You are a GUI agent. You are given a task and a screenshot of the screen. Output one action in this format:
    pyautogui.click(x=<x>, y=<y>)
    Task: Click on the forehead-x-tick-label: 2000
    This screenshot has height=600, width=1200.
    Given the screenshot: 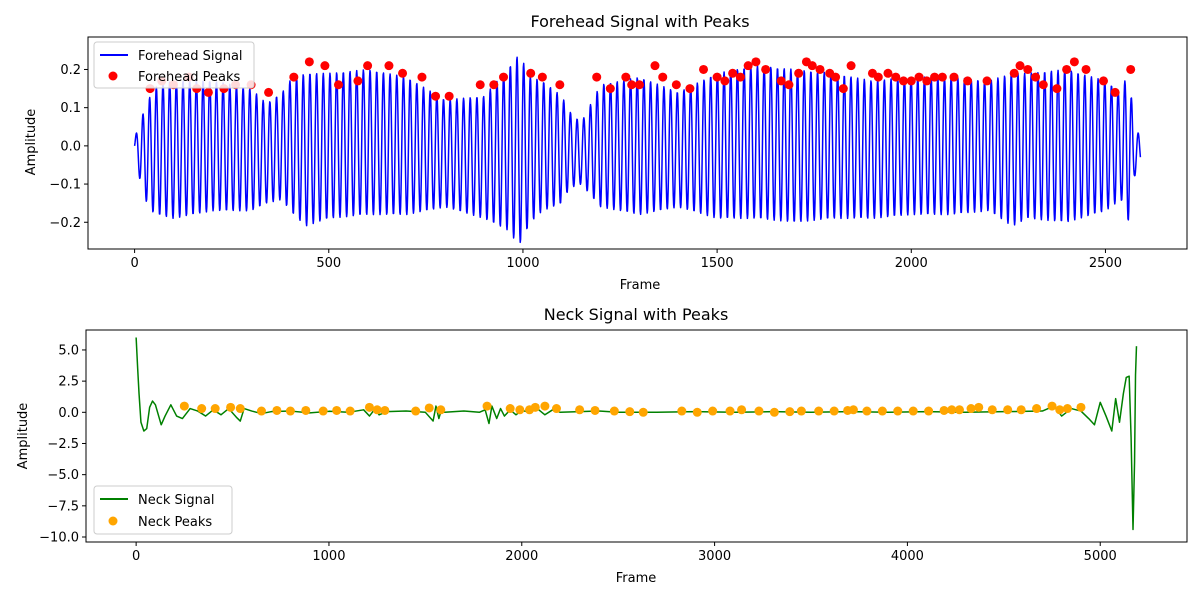 What is the action you would take?
    pyautogui.click(x=911, y=263)
    